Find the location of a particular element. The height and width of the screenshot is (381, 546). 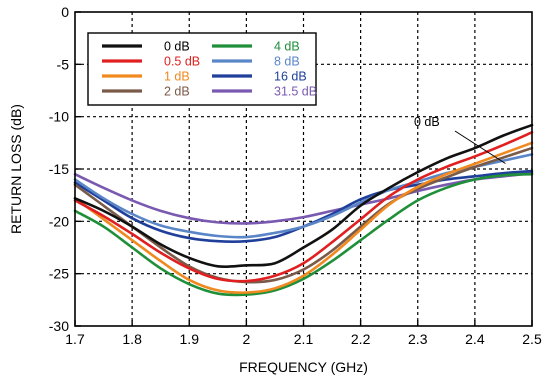

annotation-pointer is located at coordinates (480, 147).